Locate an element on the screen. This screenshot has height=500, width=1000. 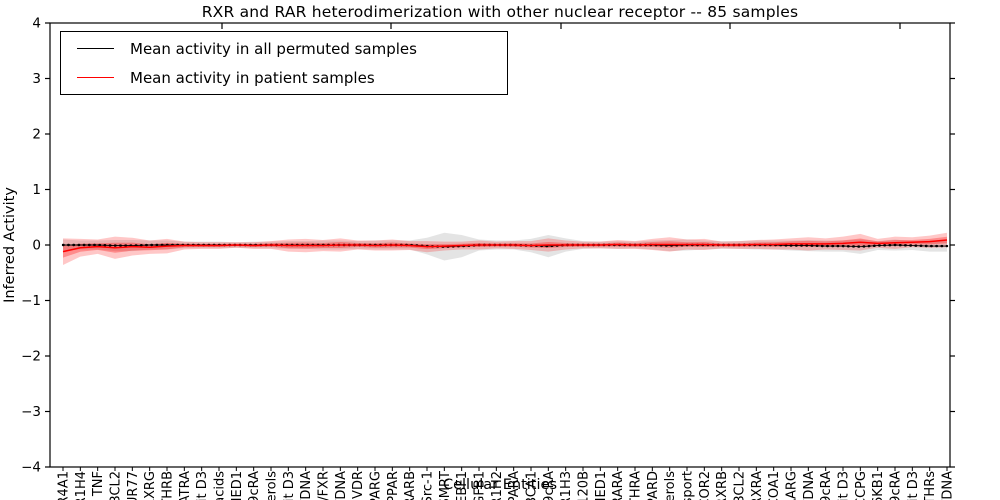
legend-label-patient: Mean activity in patient samples is located at coordinates (252, 77).